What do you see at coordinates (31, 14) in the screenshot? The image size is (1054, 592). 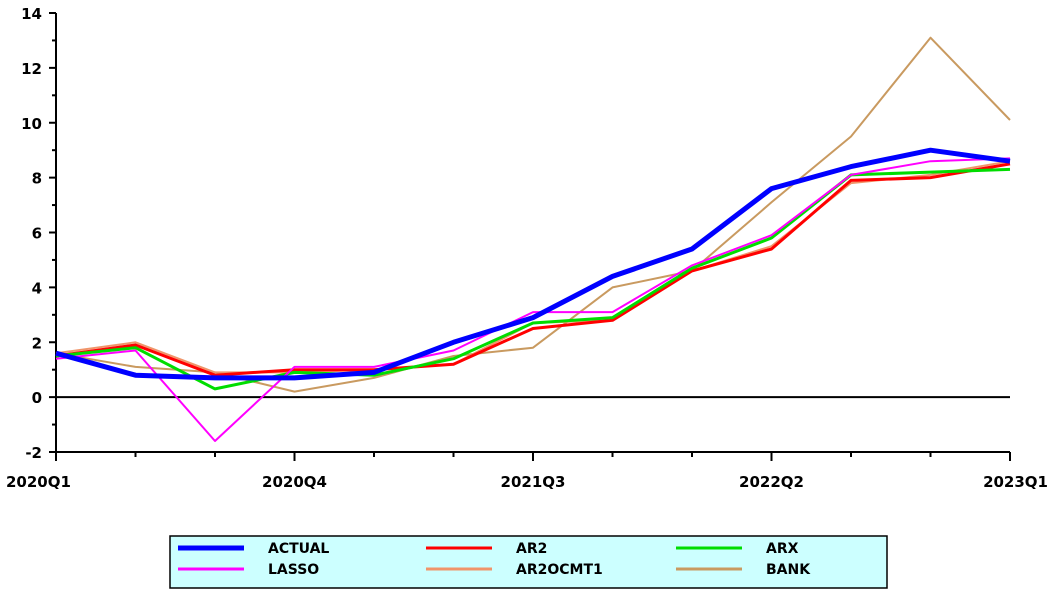 I see `y-tick-label: 14` at bounding box center [31, 14].